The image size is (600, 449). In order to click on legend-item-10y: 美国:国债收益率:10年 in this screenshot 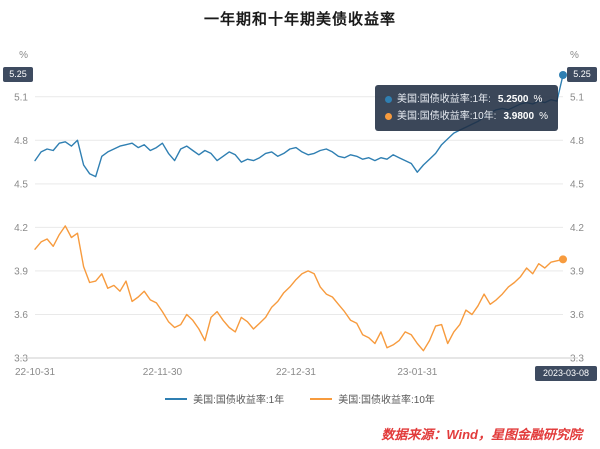, I will do `click(372, 398)`.